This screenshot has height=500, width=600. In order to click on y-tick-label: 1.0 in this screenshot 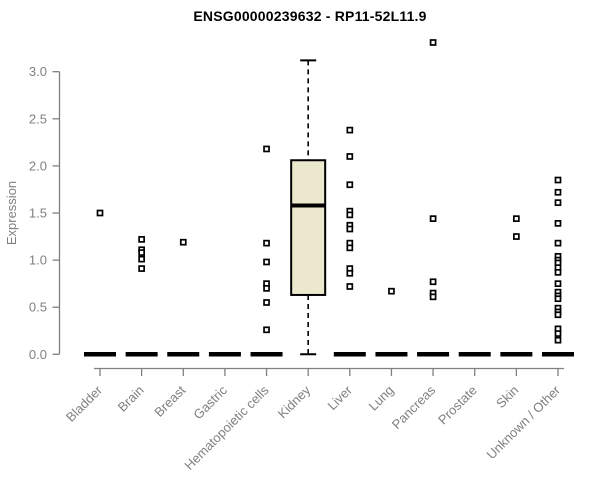, I will do `click(38, 260)`.